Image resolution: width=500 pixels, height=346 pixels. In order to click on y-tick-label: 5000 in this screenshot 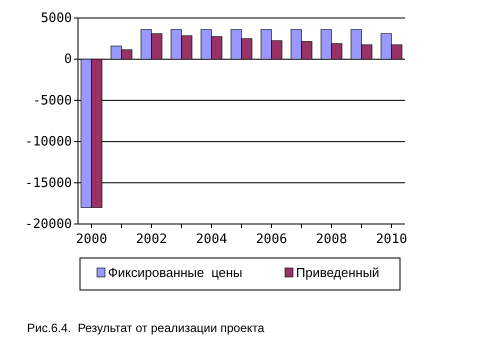, I will do `click(56, 18)`.